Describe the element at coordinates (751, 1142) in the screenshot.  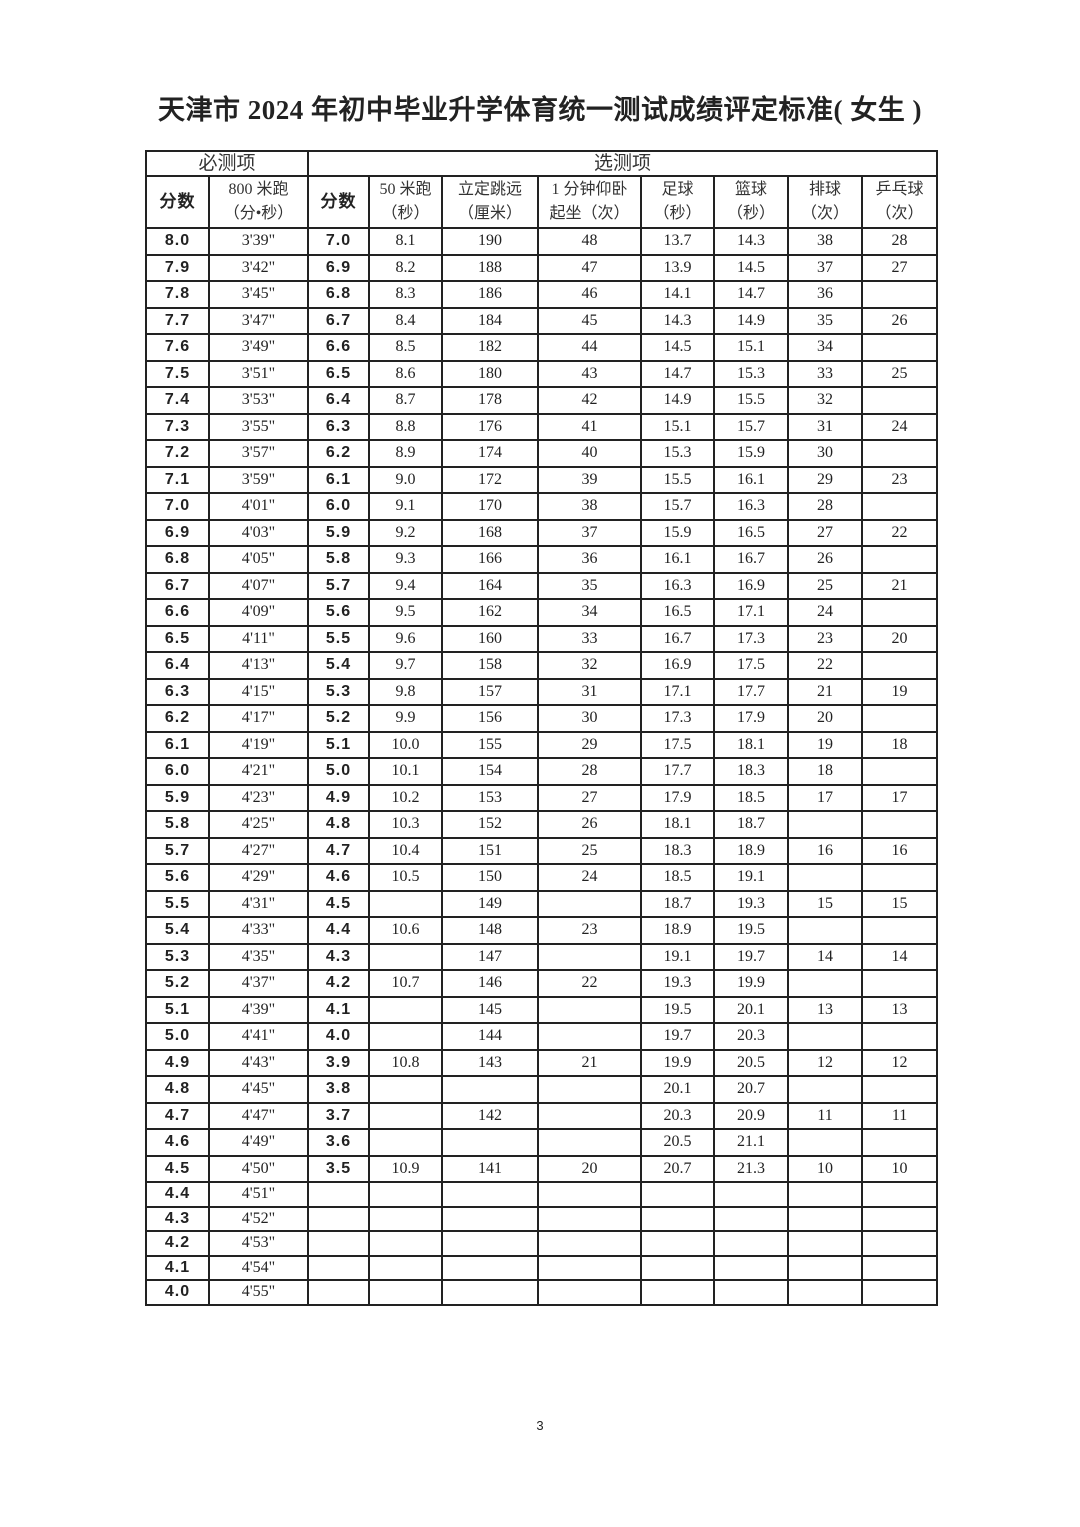
I see `table-cell: 21.1` at that location.